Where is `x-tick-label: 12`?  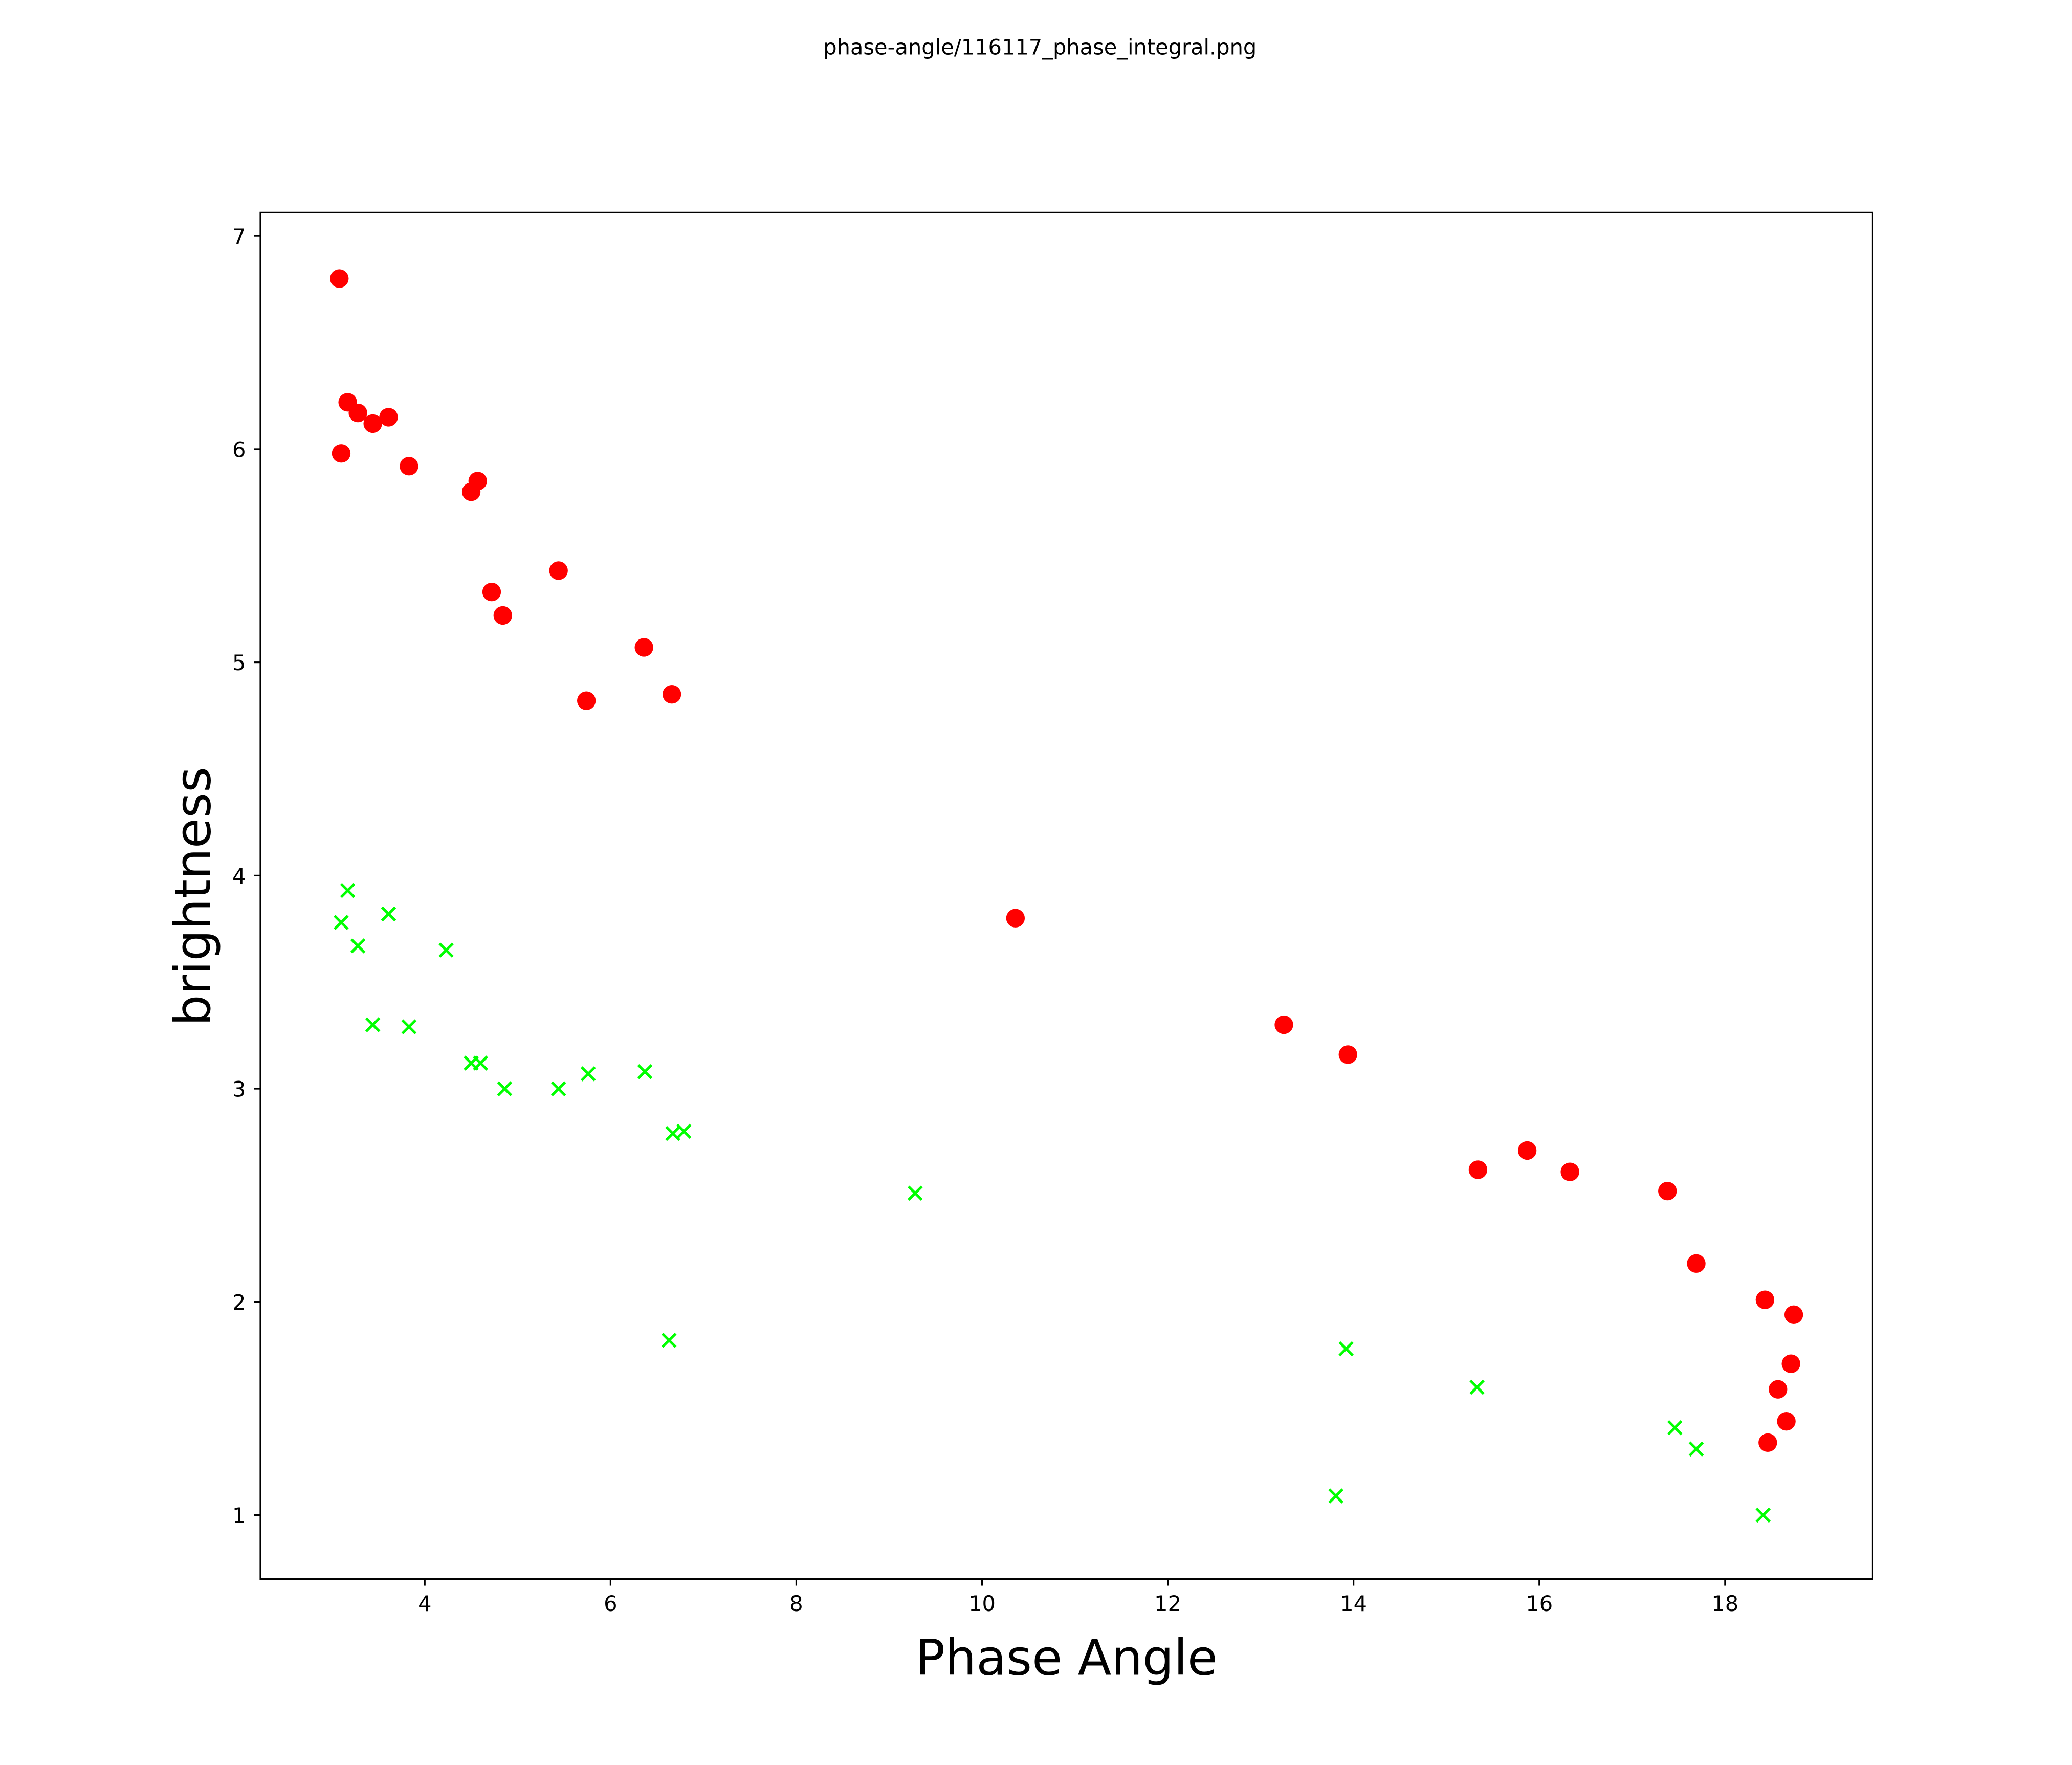 x-tick-label: 12 is located at coordinates (1167, 1603).